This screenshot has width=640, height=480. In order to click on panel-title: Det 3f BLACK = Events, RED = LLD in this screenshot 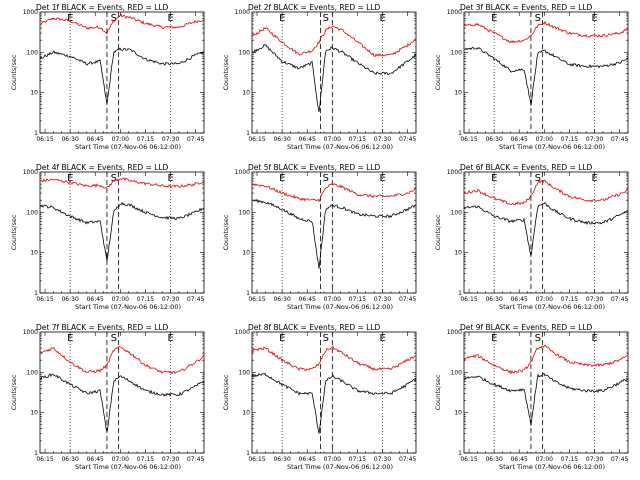, I will do `click(526, 7)`.